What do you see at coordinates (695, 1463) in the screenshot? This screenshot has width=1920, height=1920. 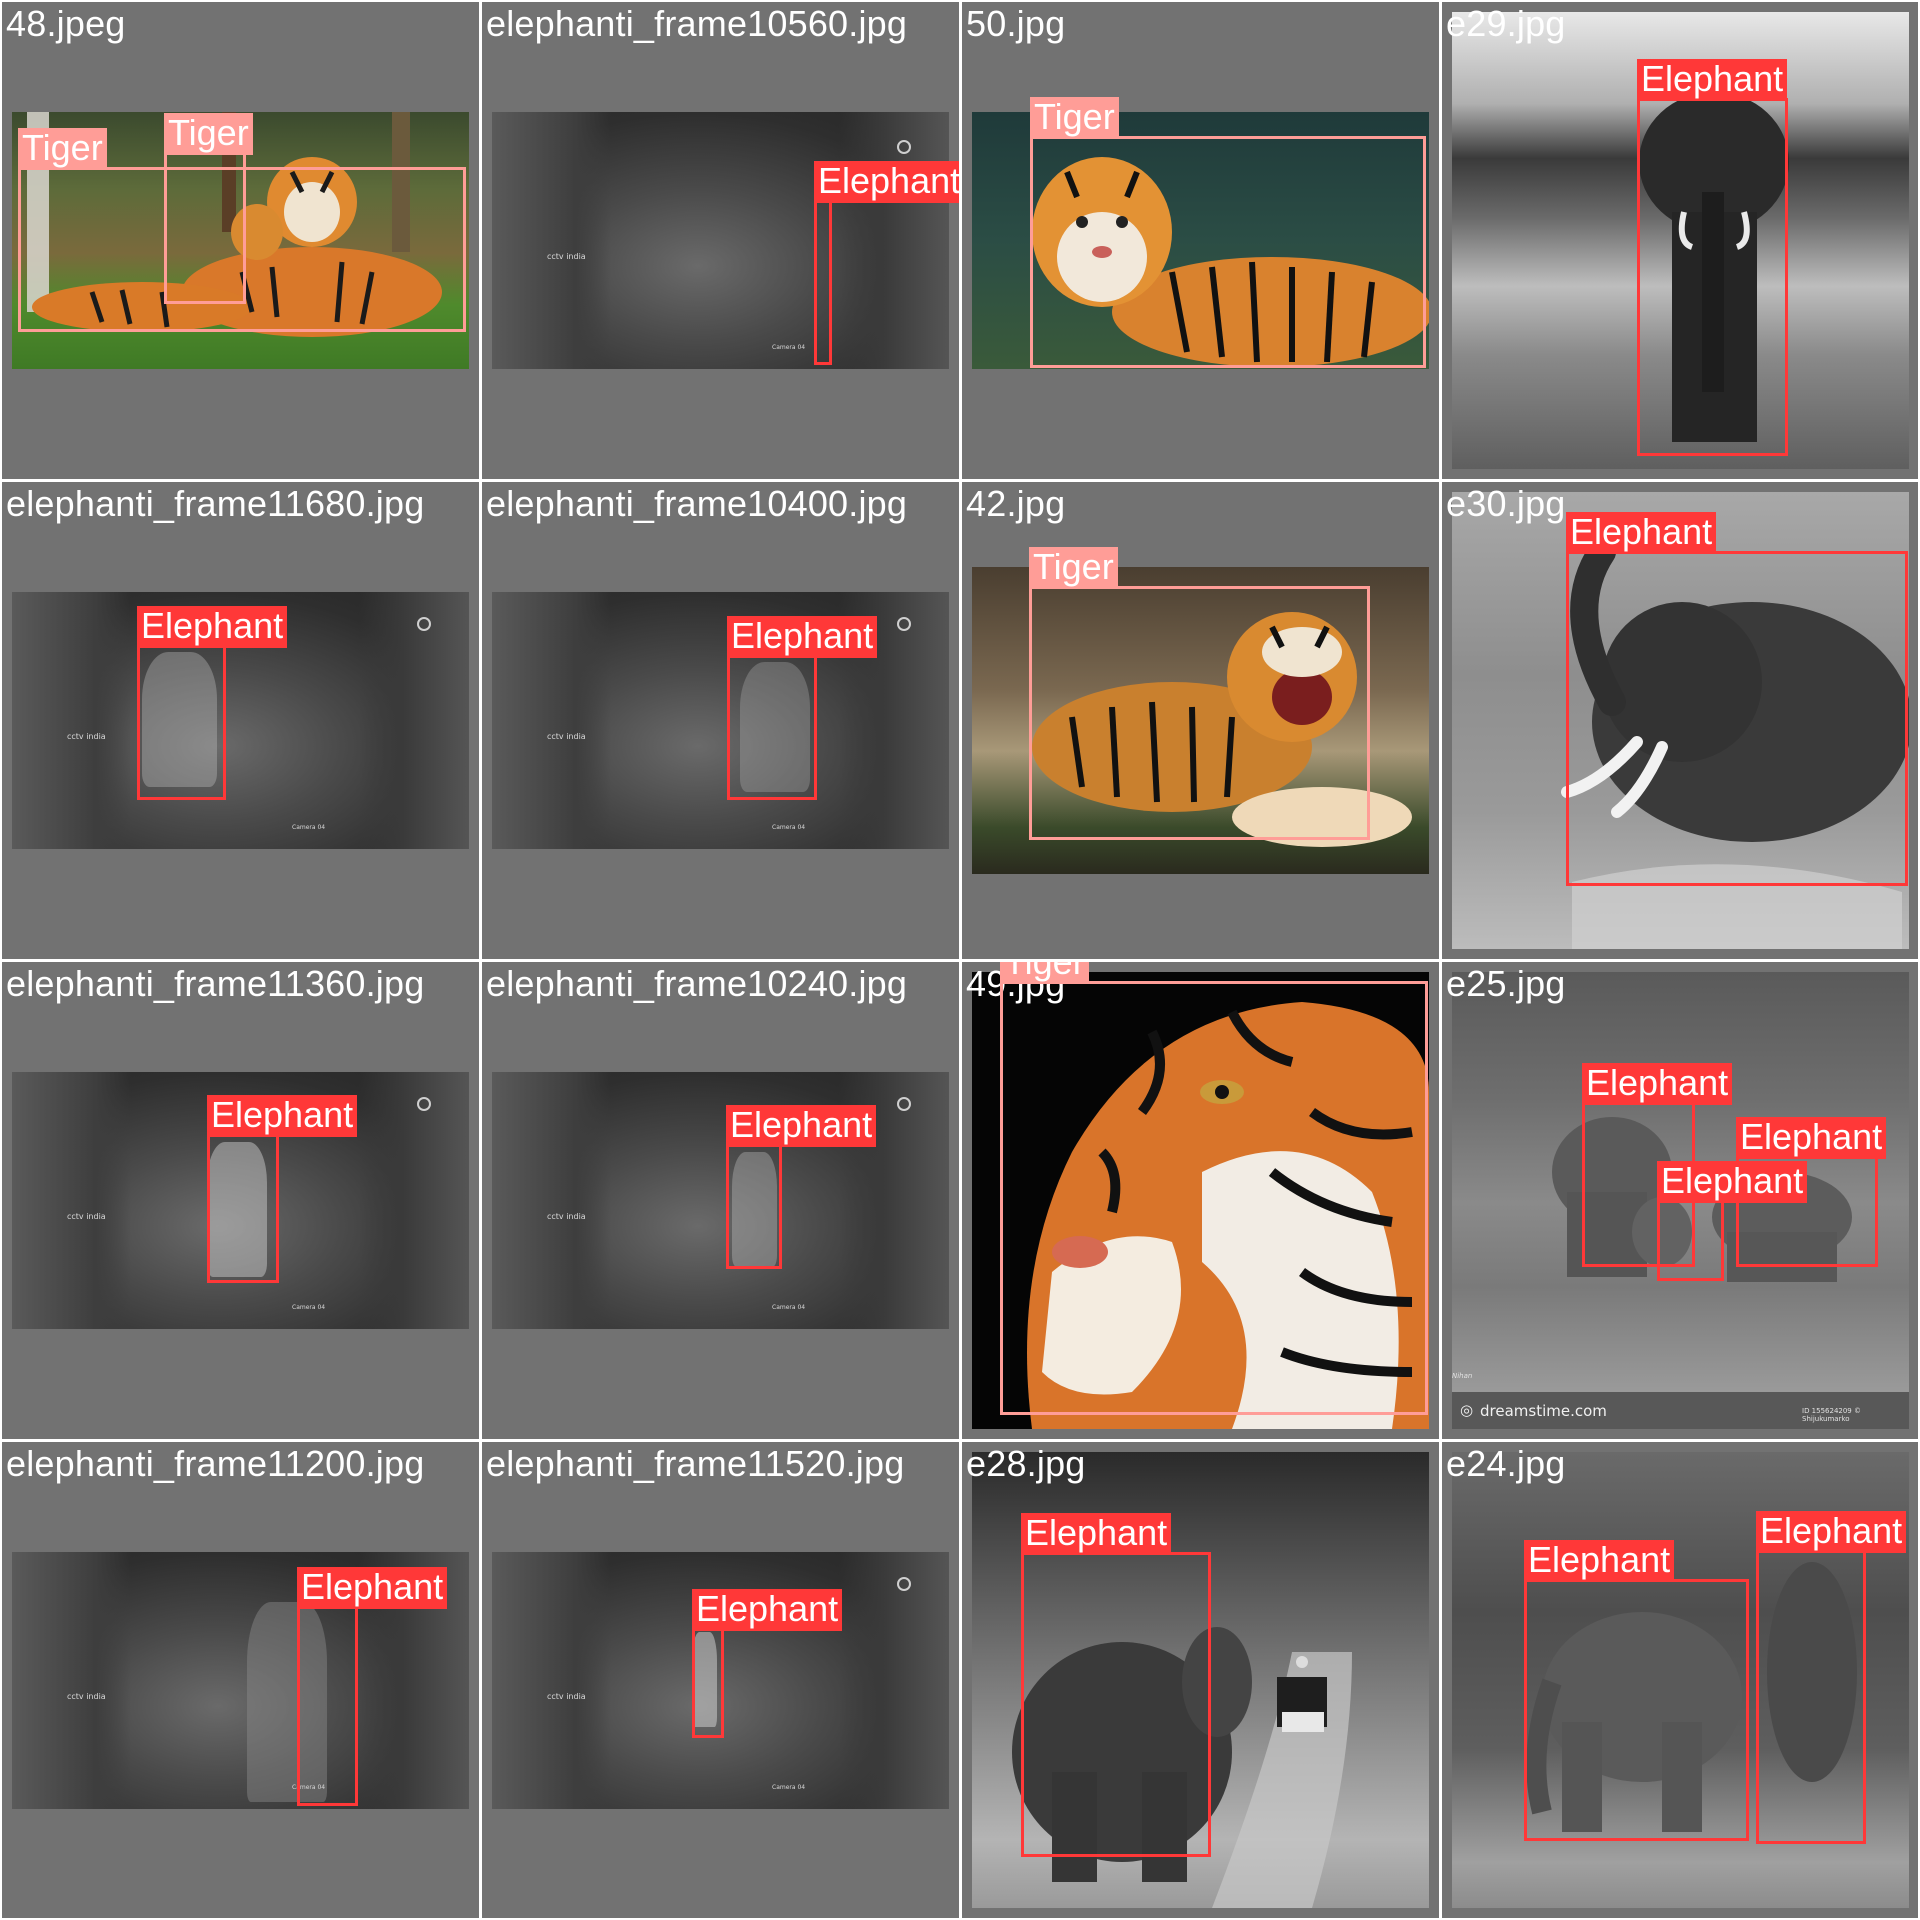 I see `cell-filename: elephanti_frame11520.jpg` at bounding box center [695, 1463].